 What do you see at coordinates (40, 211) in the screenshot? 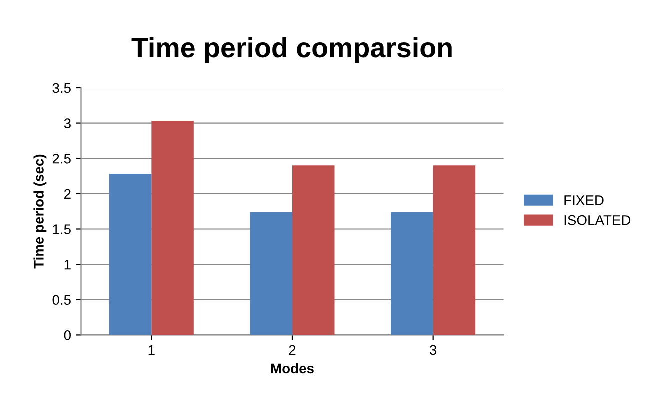
I see `y-axis-title: Time period (sec)` at bounding box center [40, 211].